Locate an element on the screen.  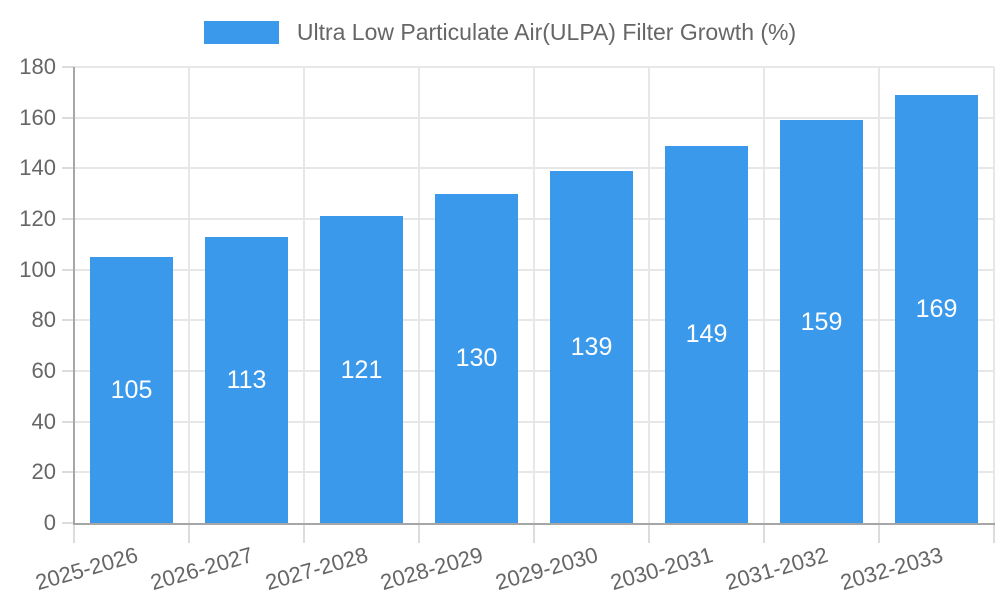
bar-value-label: 113 is located at coordinates (246, 379).